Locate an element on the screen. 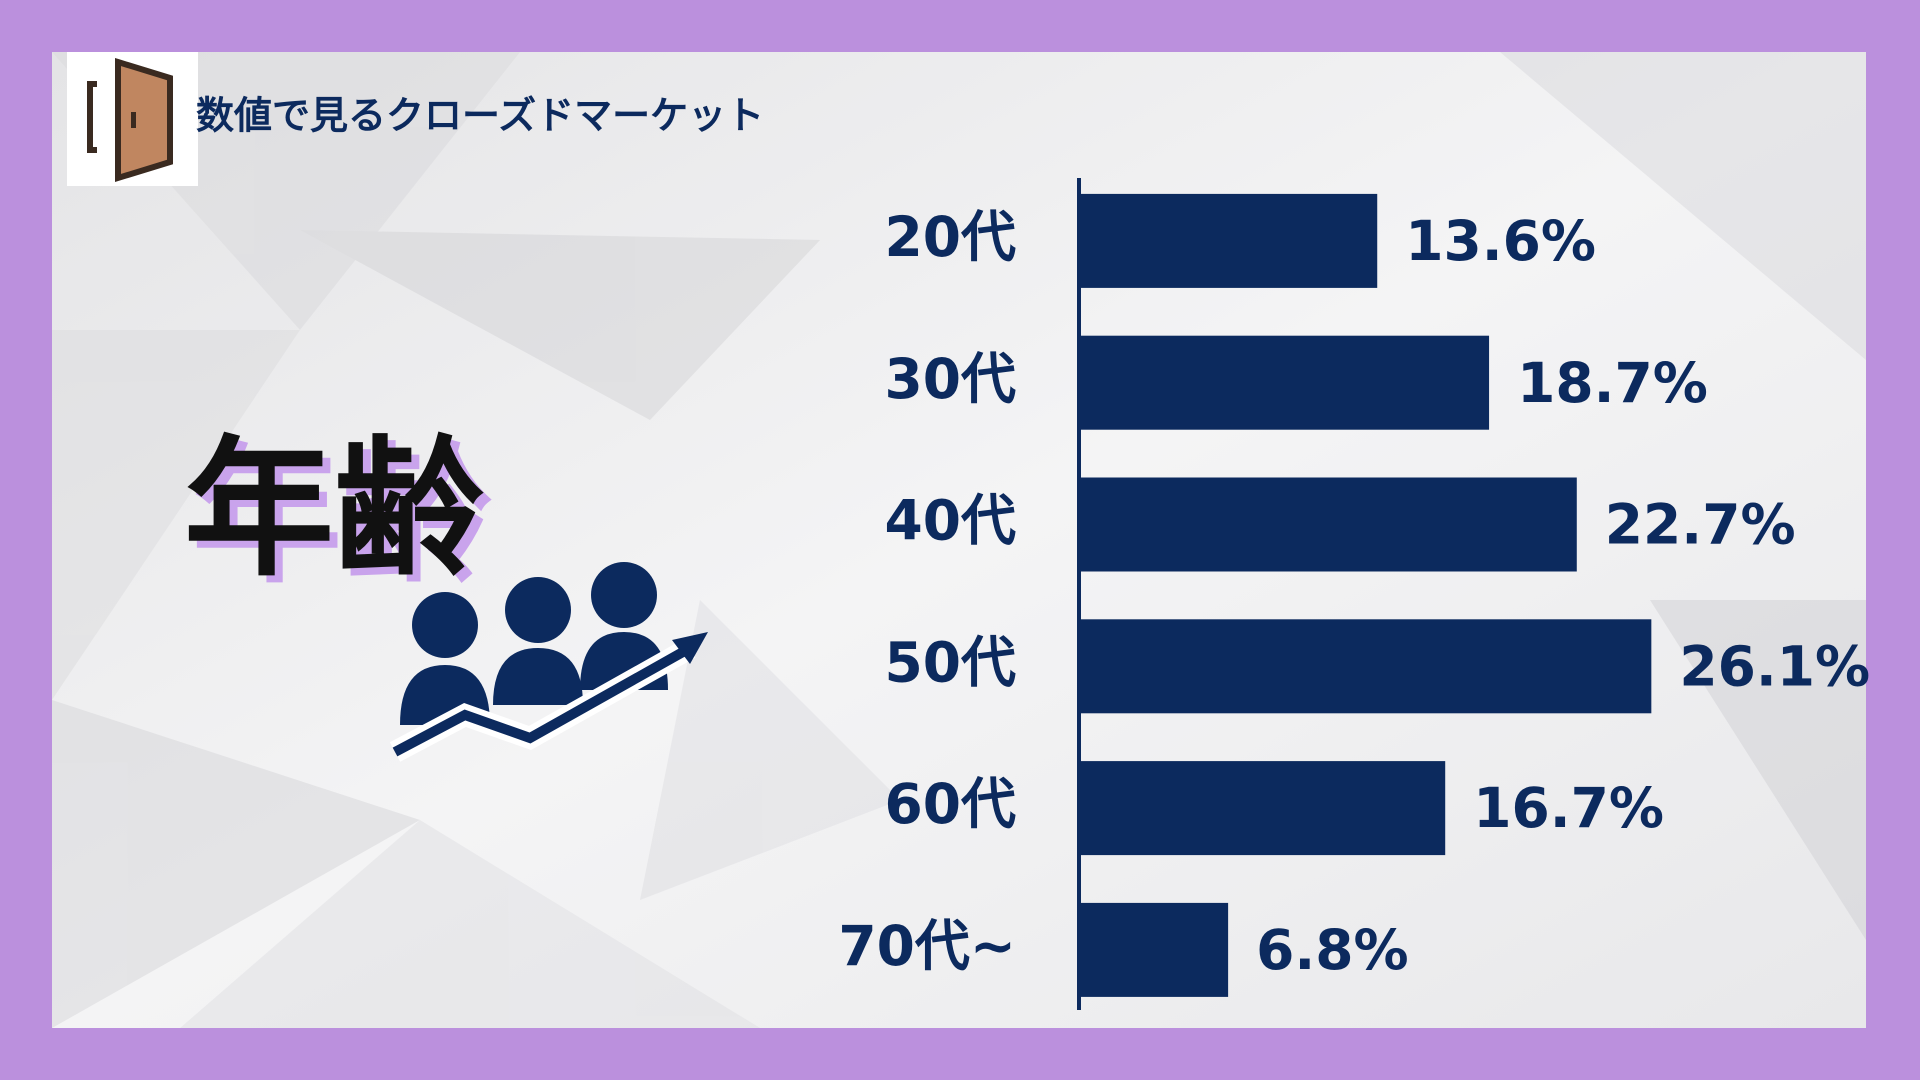  category-label: 60代 is located at coordinates (950, 804).